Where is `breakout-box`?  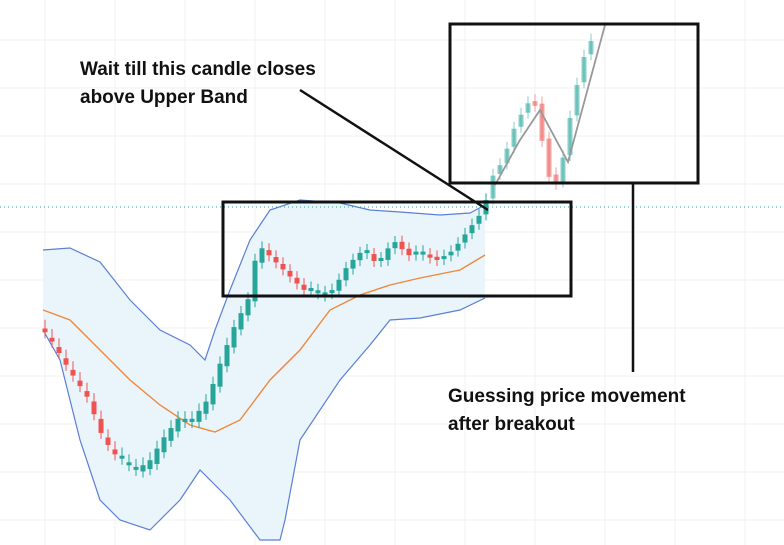 breakout-box is located at coordinates (574, 103).